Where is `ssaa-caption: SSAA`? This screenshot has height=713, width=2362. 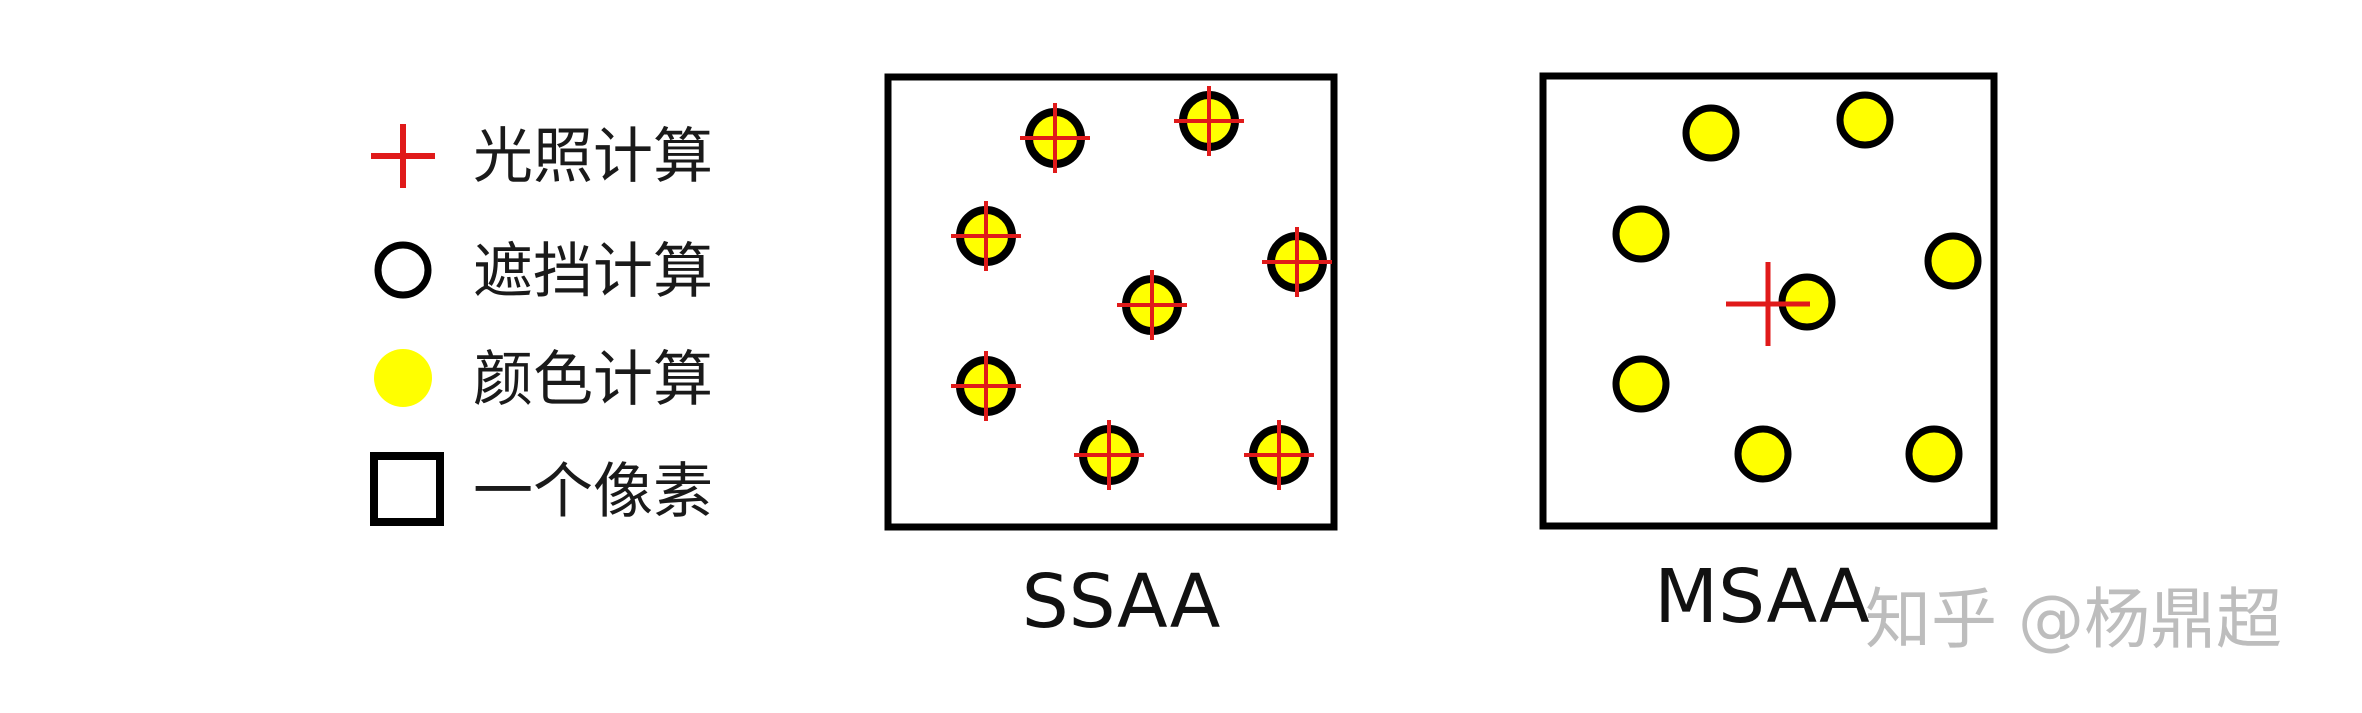 ssaa-caption: SSAA is located at coordinates (1121, 602).